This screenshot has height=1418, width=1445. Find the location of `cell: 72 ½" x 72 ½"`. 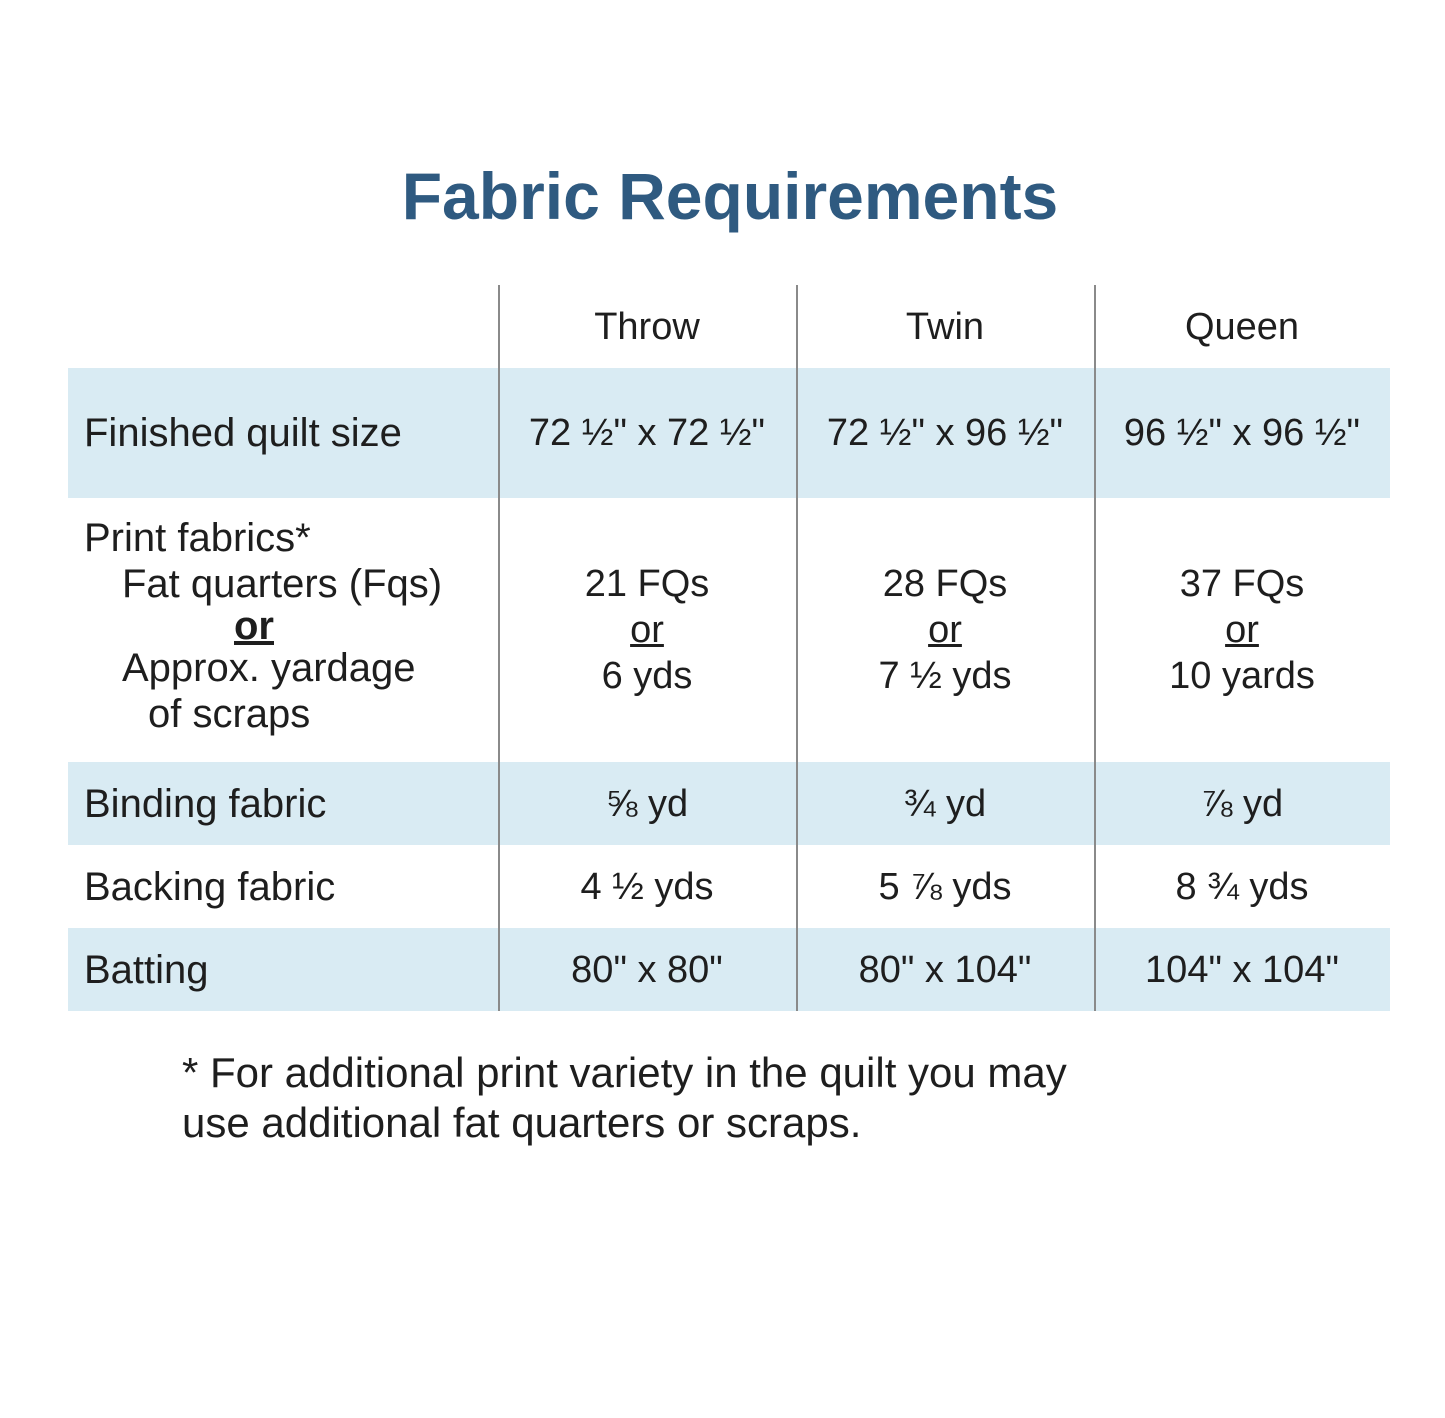

cell: 72 ½" x 72 ½" is located at coordinates (647, 433).